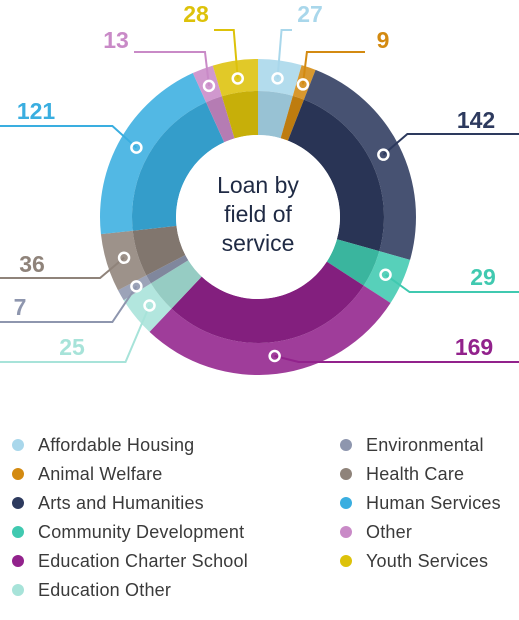  Describe the element at coordinates (433, 502) in the screenshot. I see `legend-label: Human Services` at that location.